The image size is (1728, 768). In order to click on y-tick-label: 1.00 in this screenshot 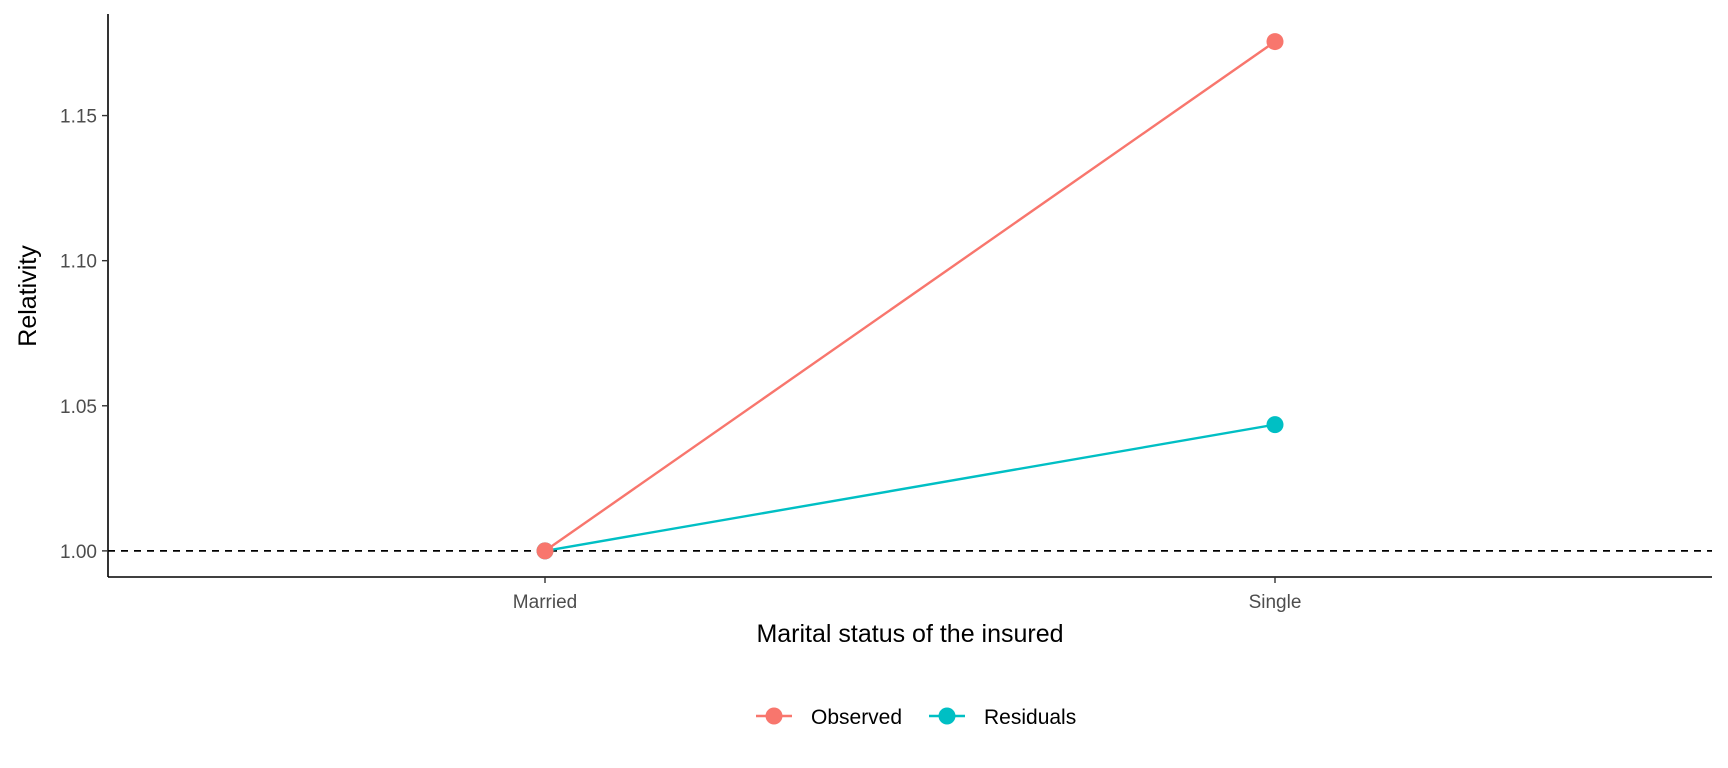, I will do `click(78, 552)`.